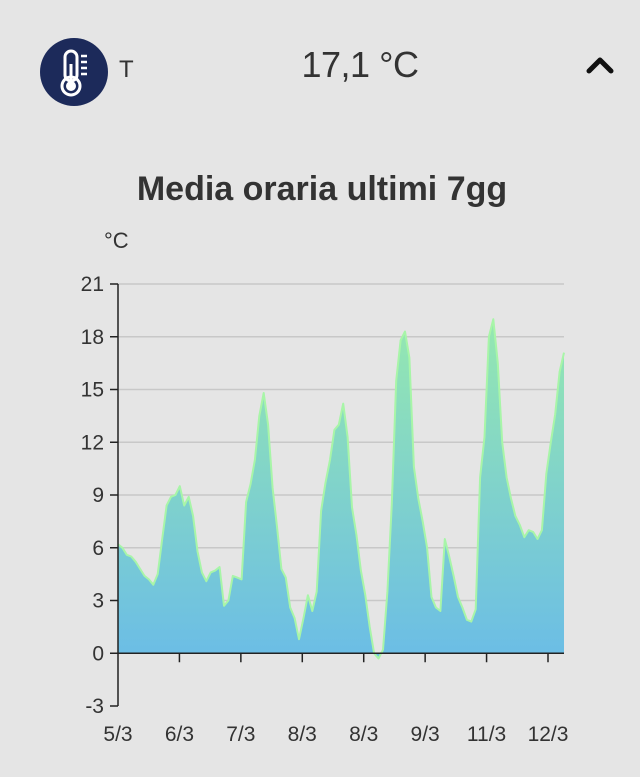  Describe the element at coordinates (425, 734) in the screenshot. I see `x-tick-label: 9/3` at that location.